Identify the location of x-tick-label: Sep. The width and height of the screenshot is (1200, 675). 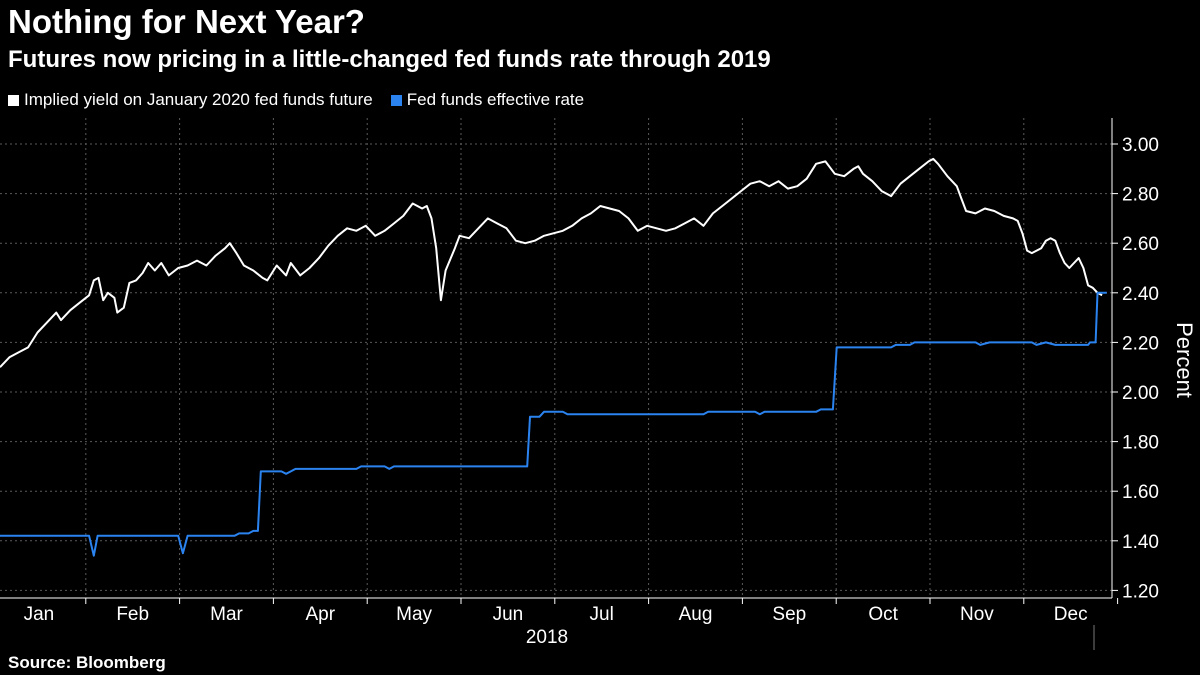
(789, 614).